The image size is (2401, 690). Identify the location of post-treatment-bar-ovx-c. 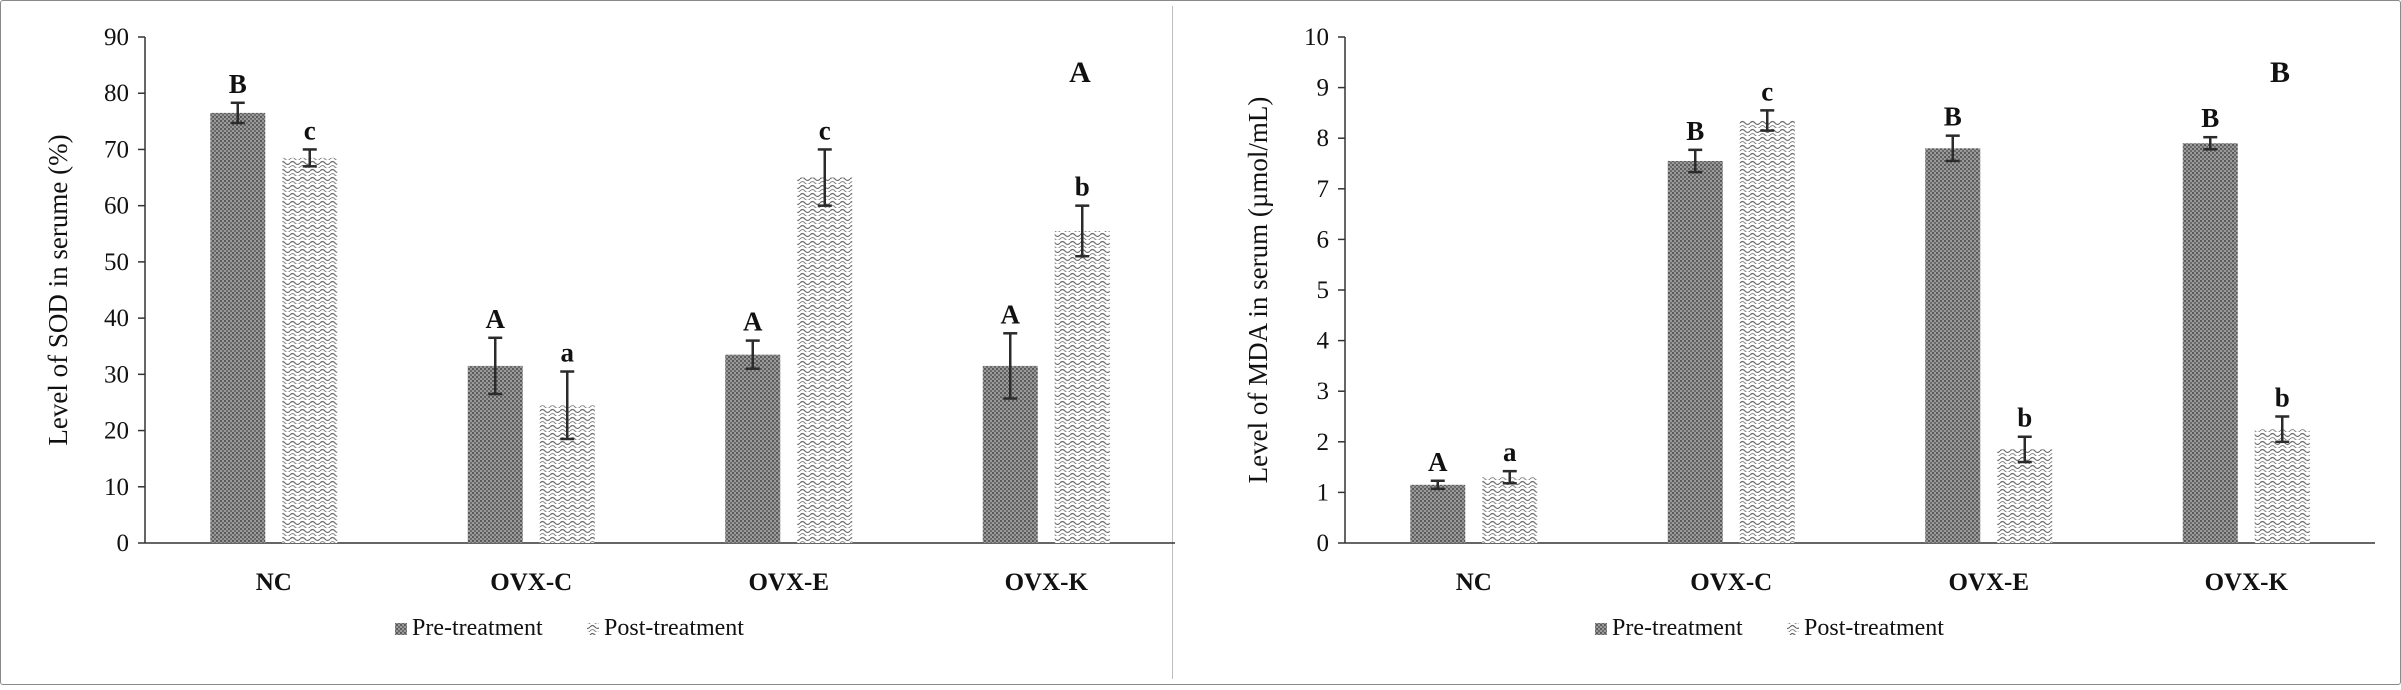
(1767, 332).